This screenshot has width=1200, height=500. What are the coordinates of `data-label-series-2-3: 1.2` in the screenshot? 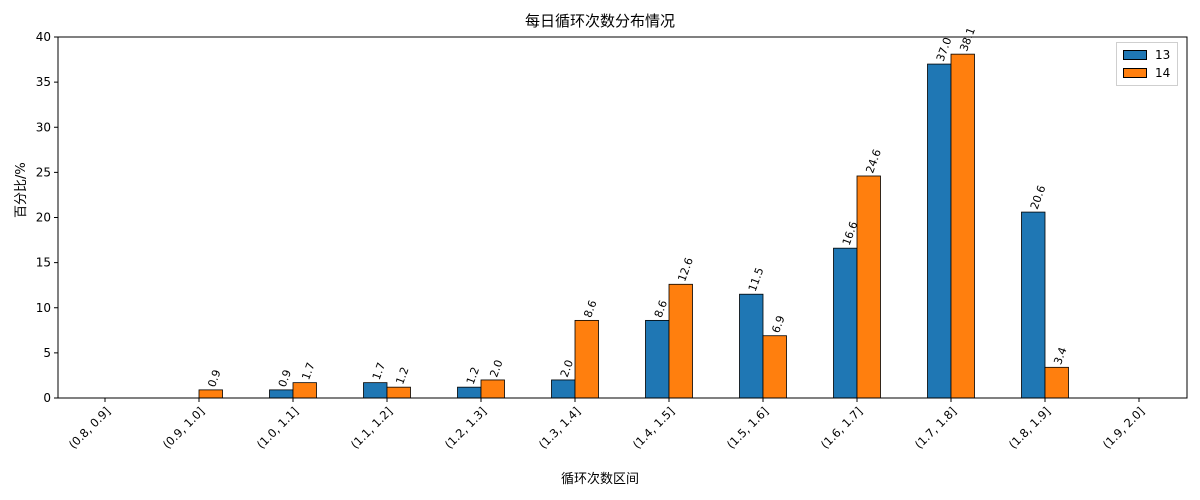 It's located at (402, 375).